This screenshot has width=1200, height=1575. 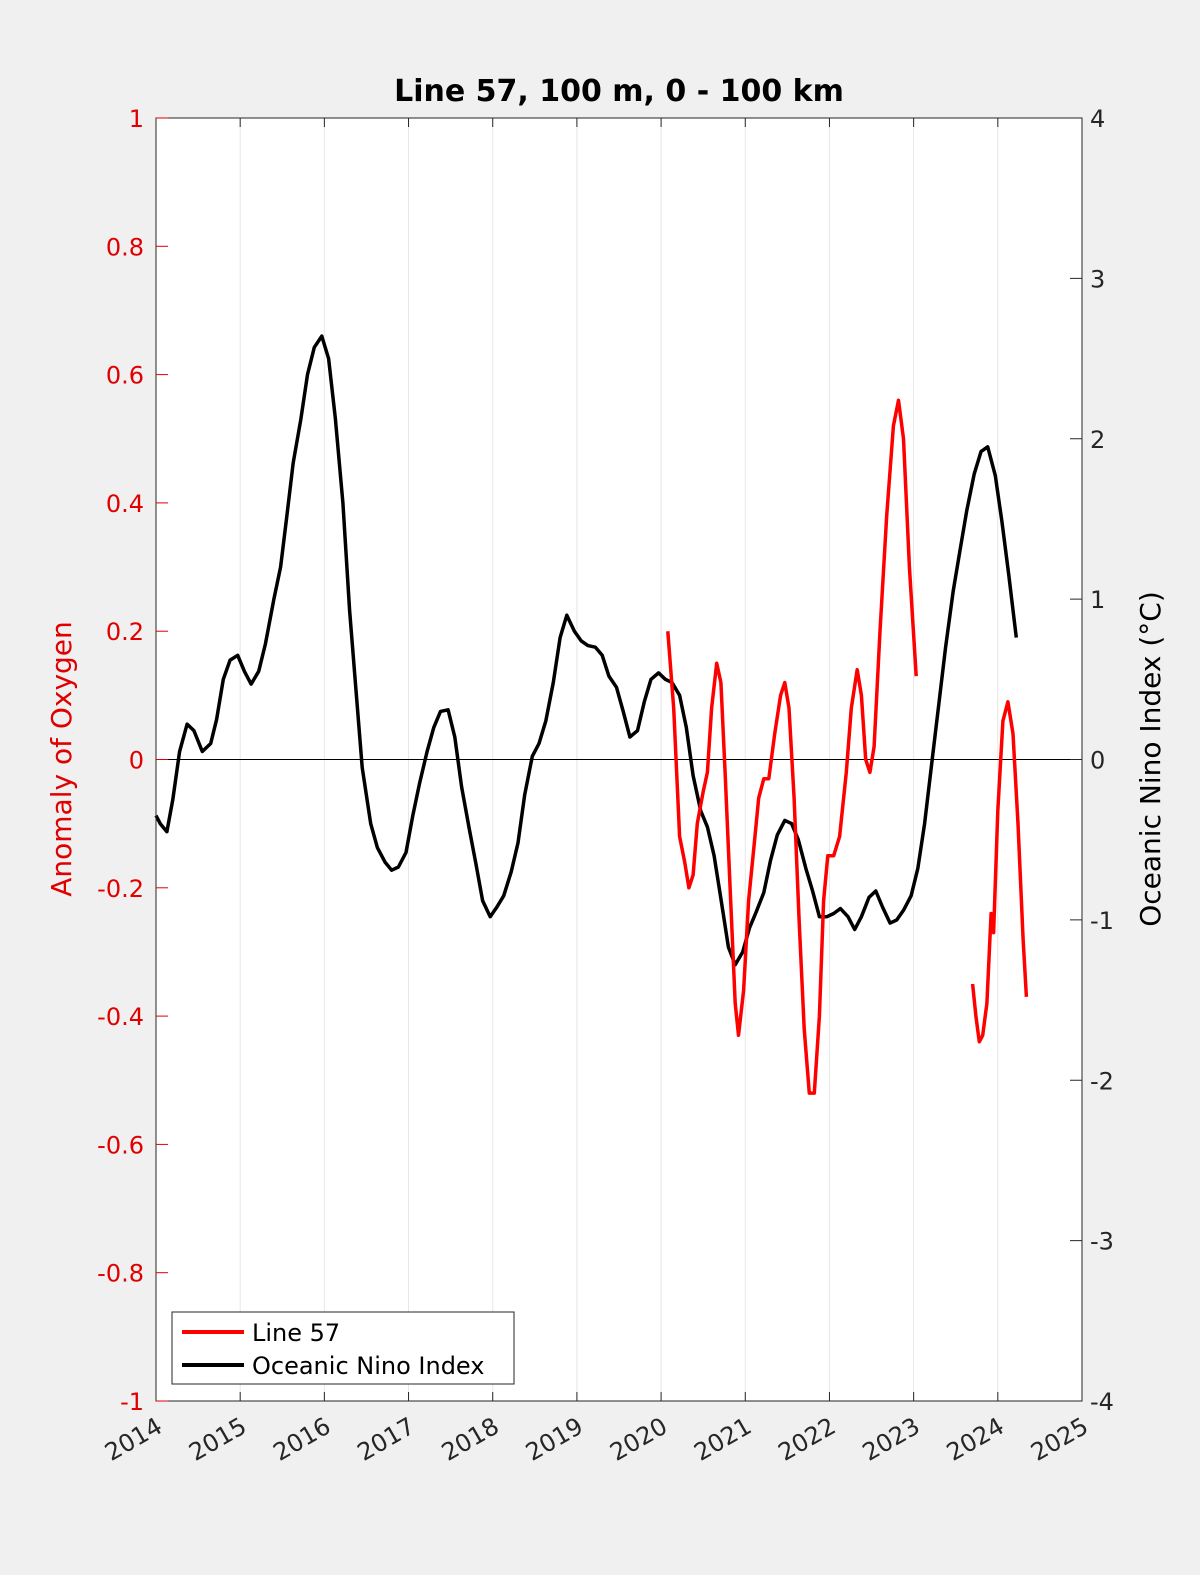 What do you see at coordinates (1097, 761) in the screenshot?
I see `y-tick-label-right: 0` at bounding box center [1097, 761].